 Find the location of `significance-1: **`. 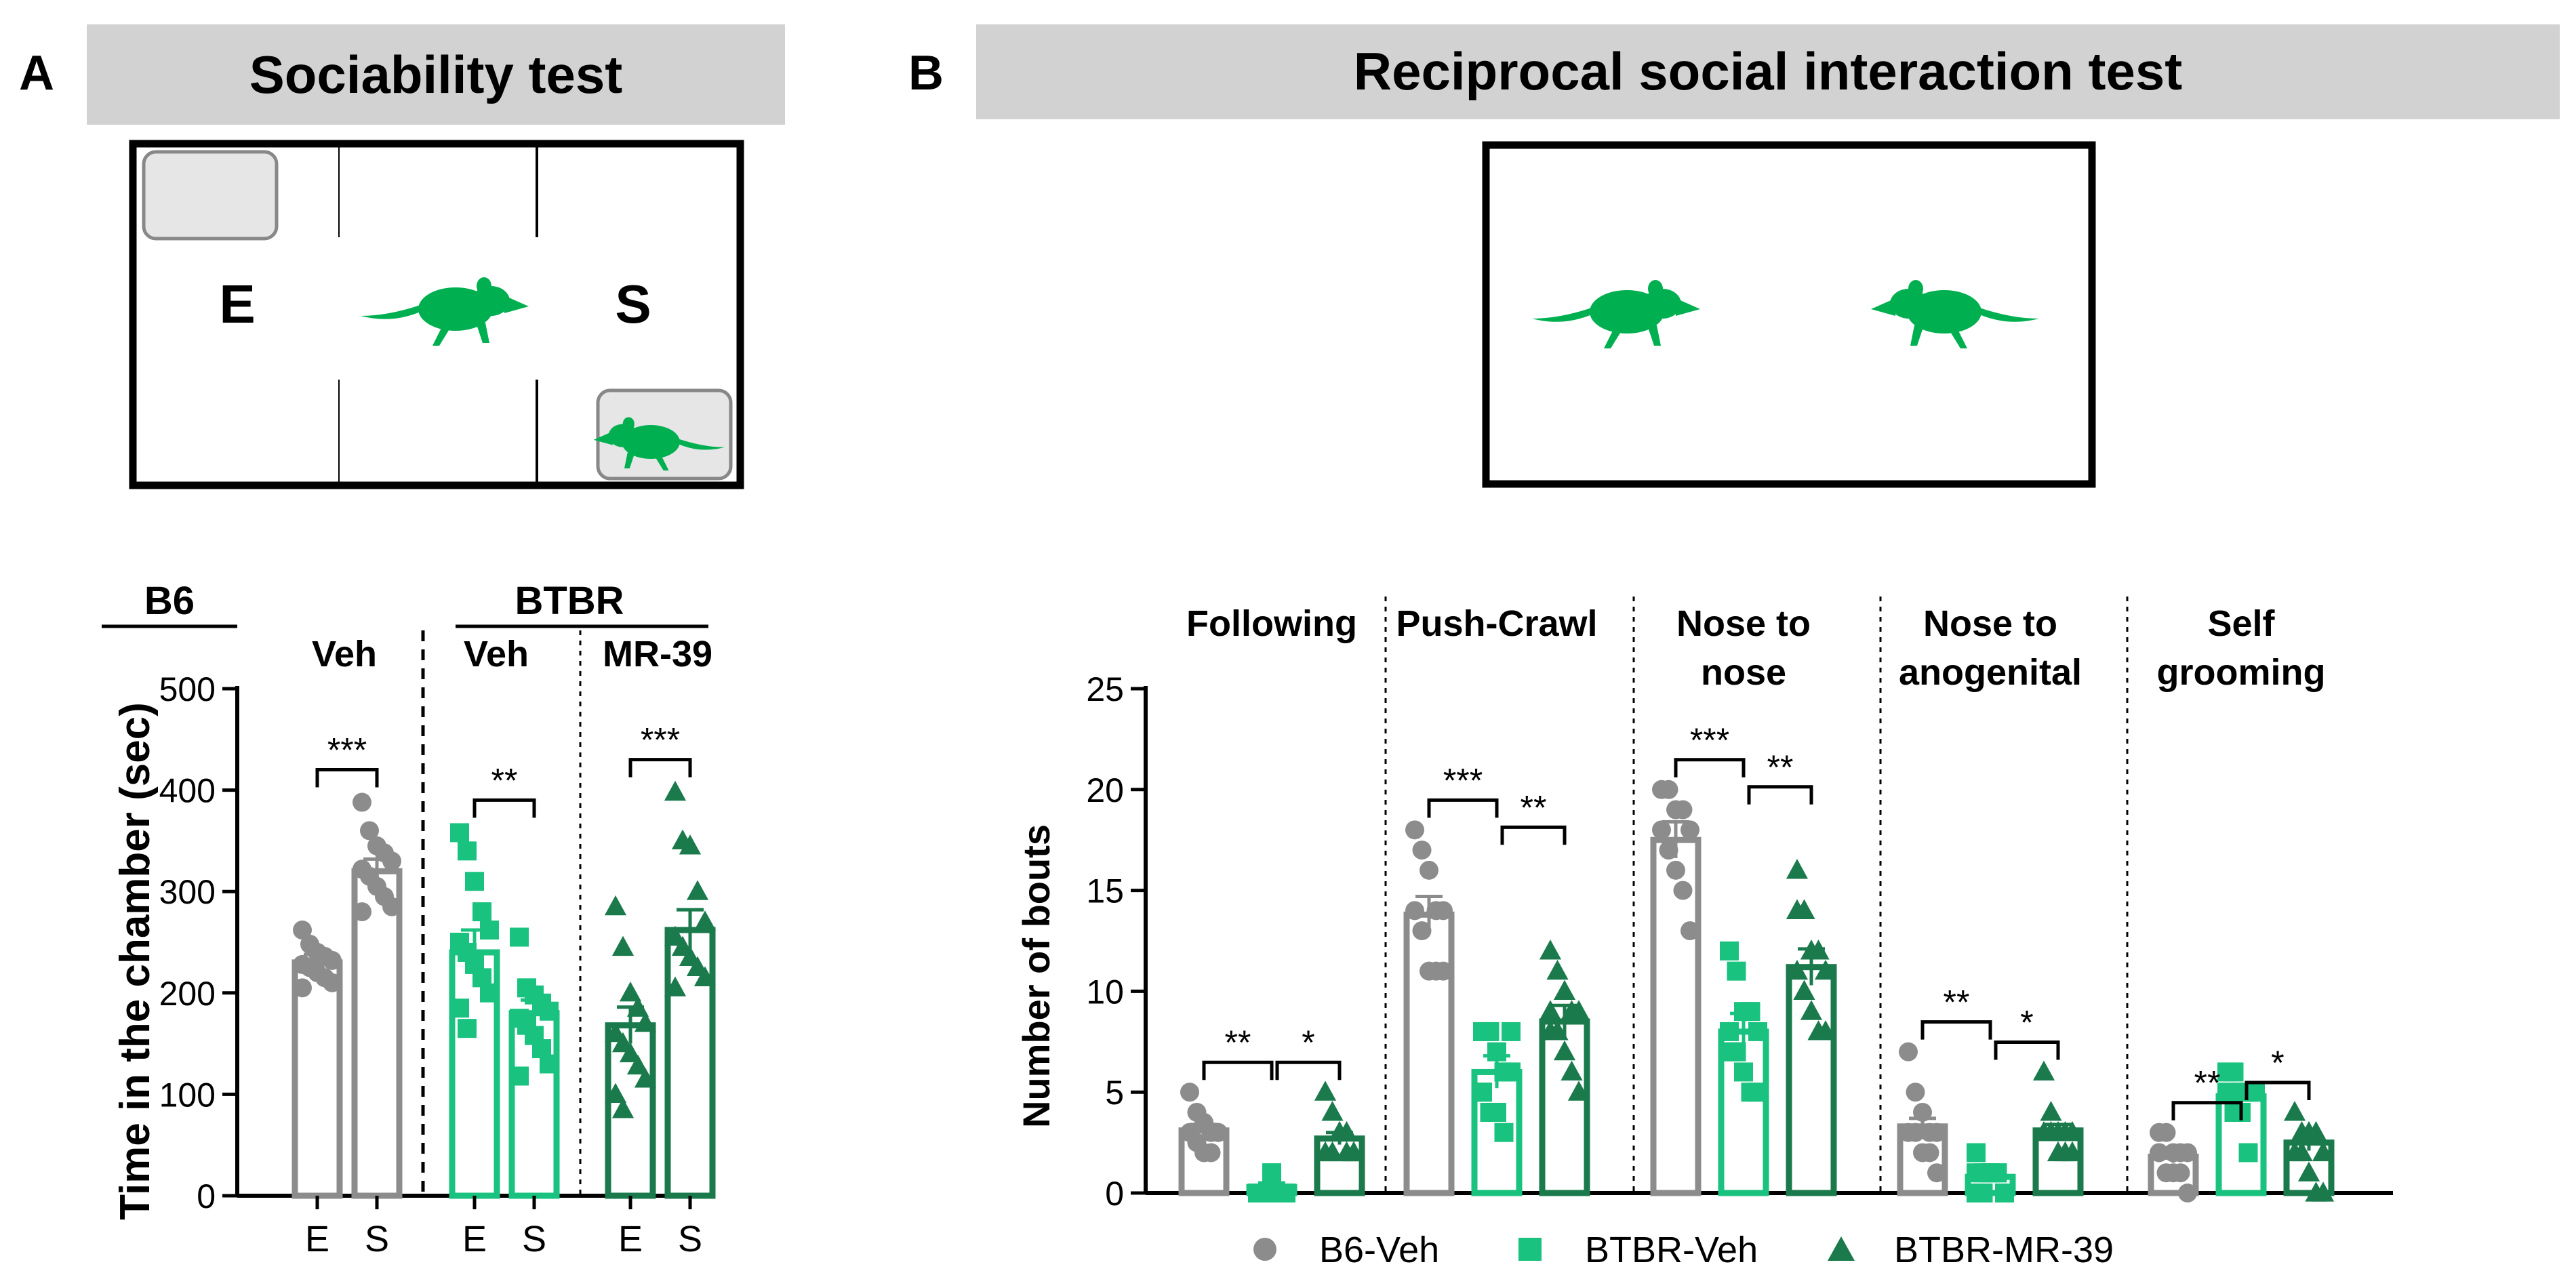

significance-1: ** is located at coordinates (504, 789).